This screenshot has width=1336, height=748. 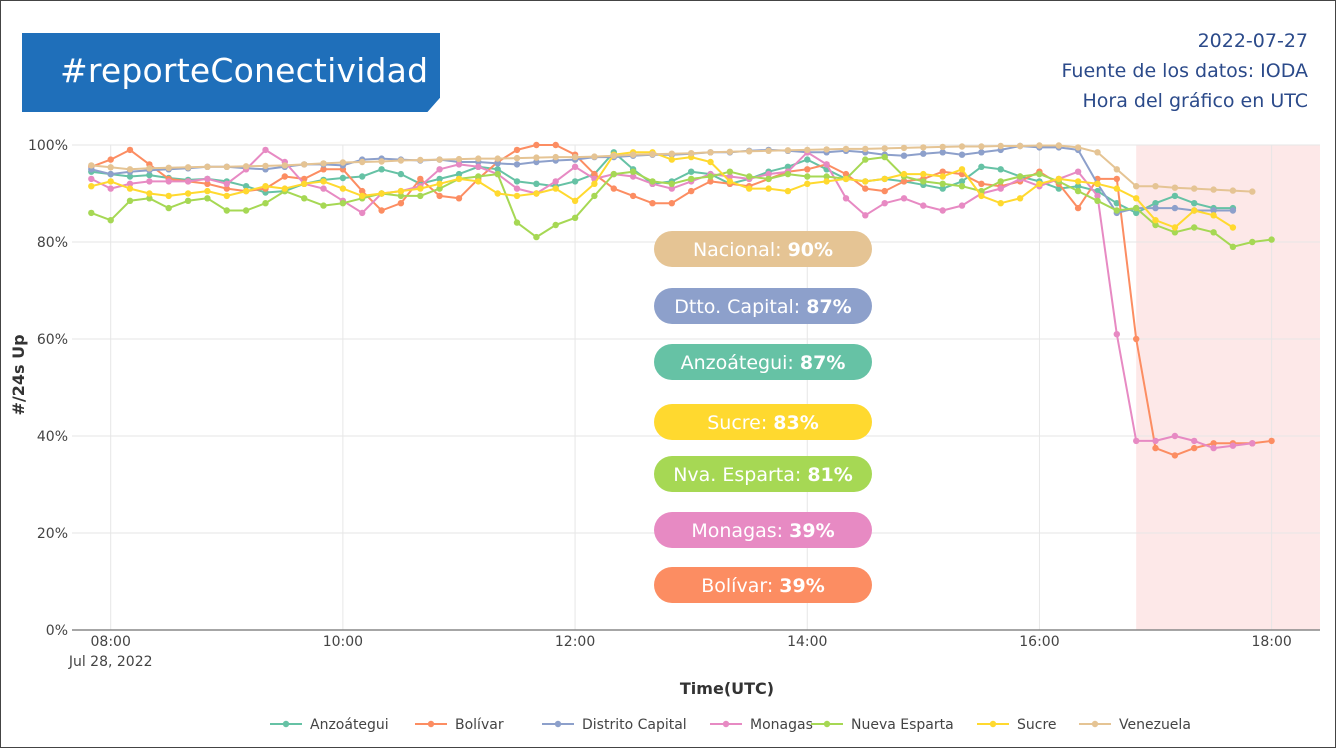 I want to click on legend-item: Monagas, so click(x=761, y=725).